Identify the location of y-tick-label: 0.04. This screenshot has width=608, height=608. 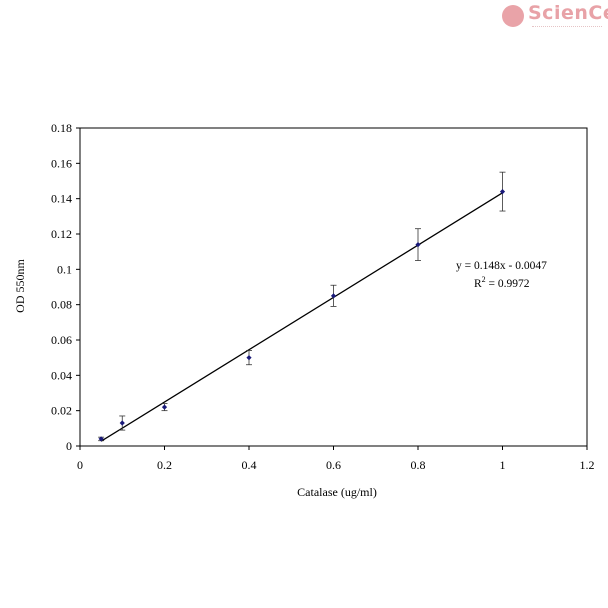
(61, 375).